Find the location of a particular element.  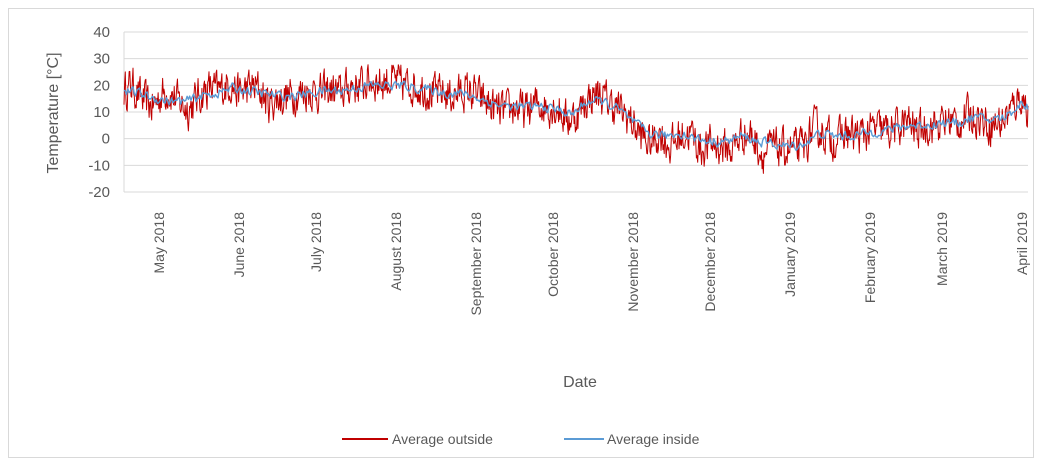

y-tick-label: 40 is located at coordinates (101, 32).